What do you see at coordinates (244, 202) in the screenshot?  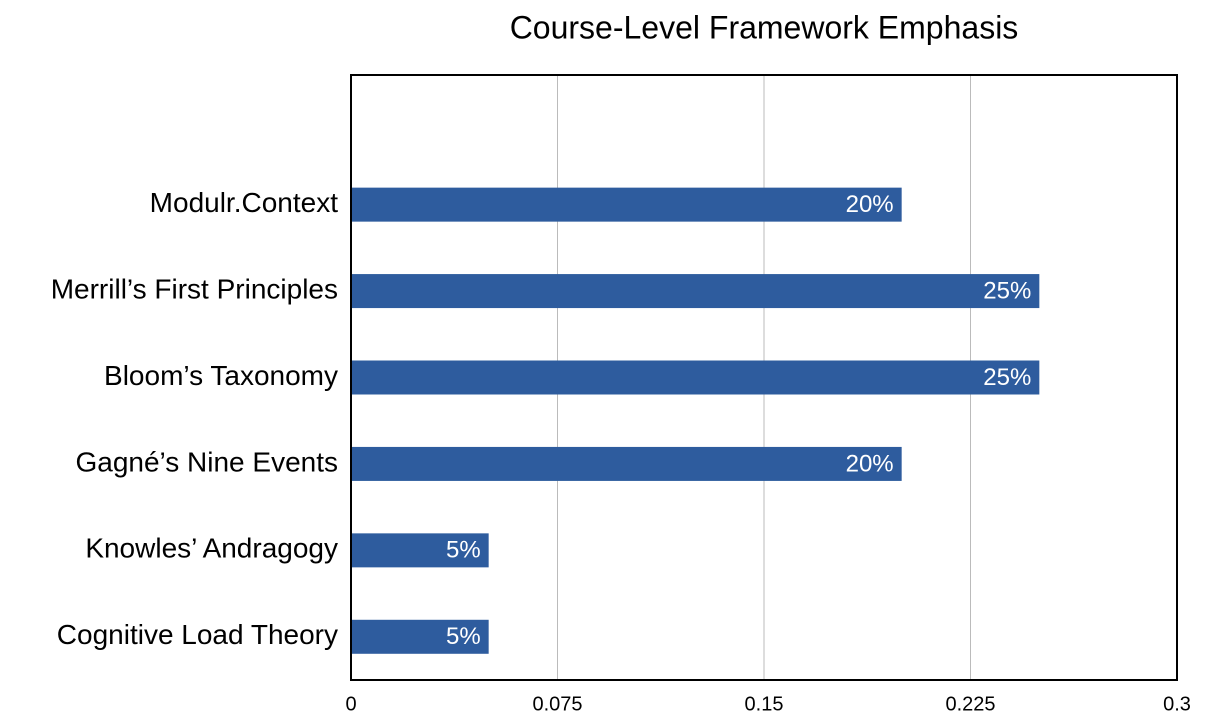 I see `y-tick-label: Modulr.Context` at bounding box center [244, 202].